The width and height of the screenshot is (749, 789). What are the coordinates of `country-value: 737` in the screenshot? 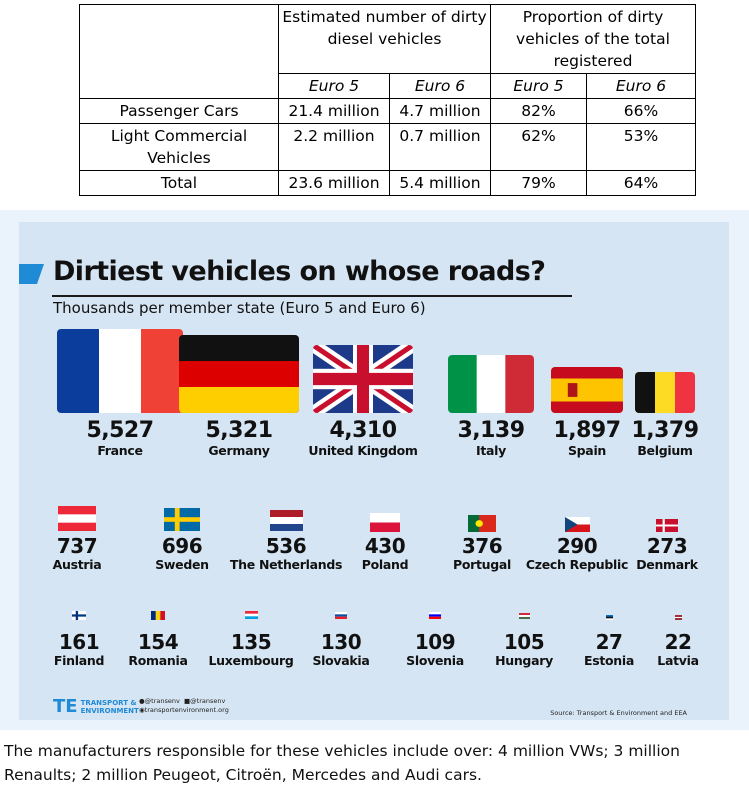 It's located at (77, 546).